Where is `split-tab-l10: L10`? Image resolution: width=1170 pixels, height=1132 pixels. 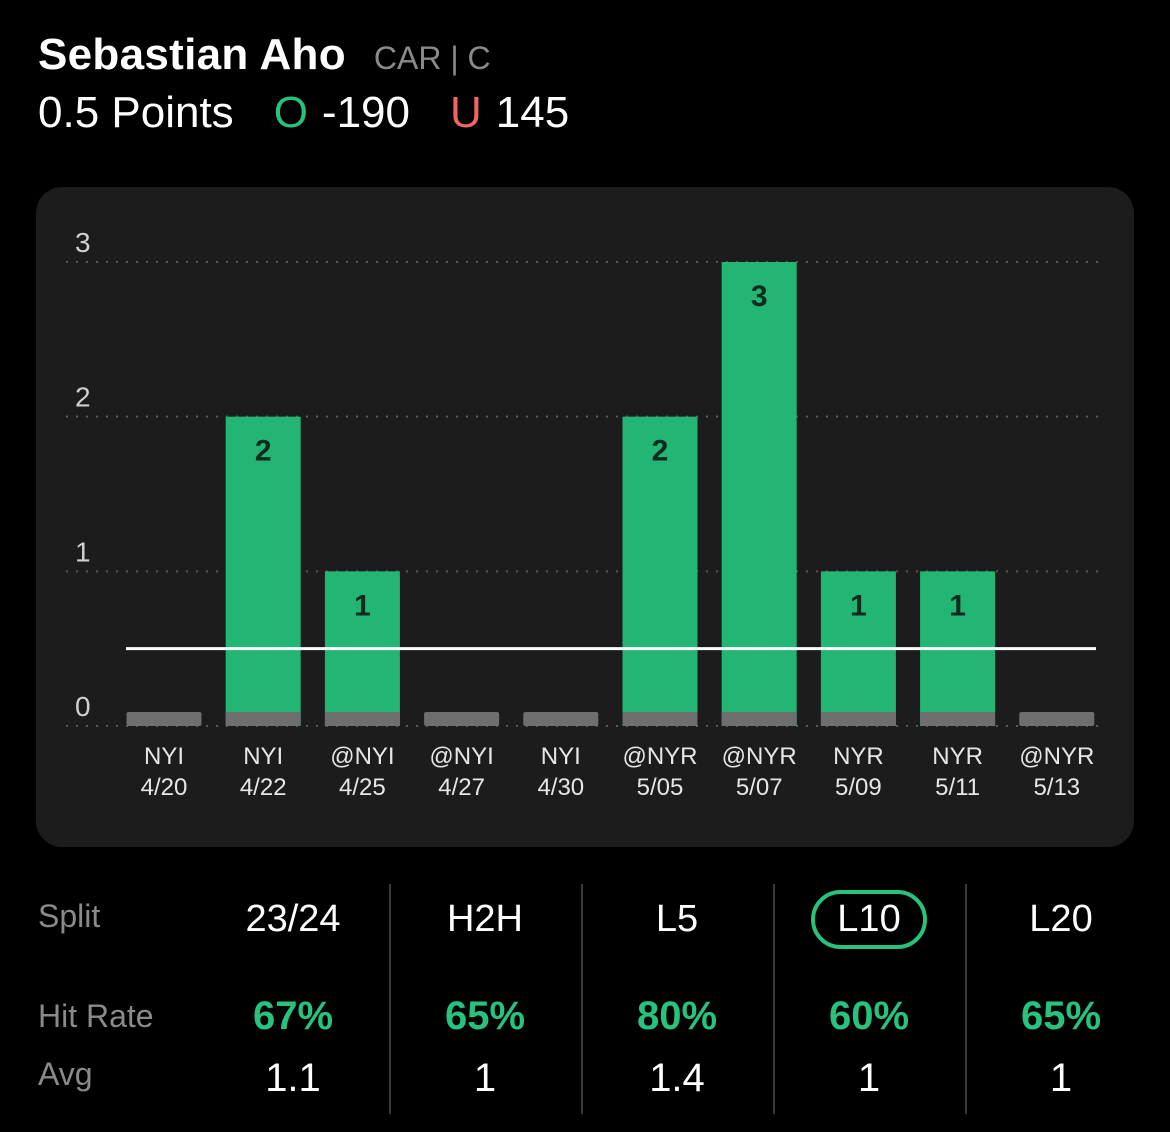 split-tab-l10: L10 is located at coordinates (869, 919).